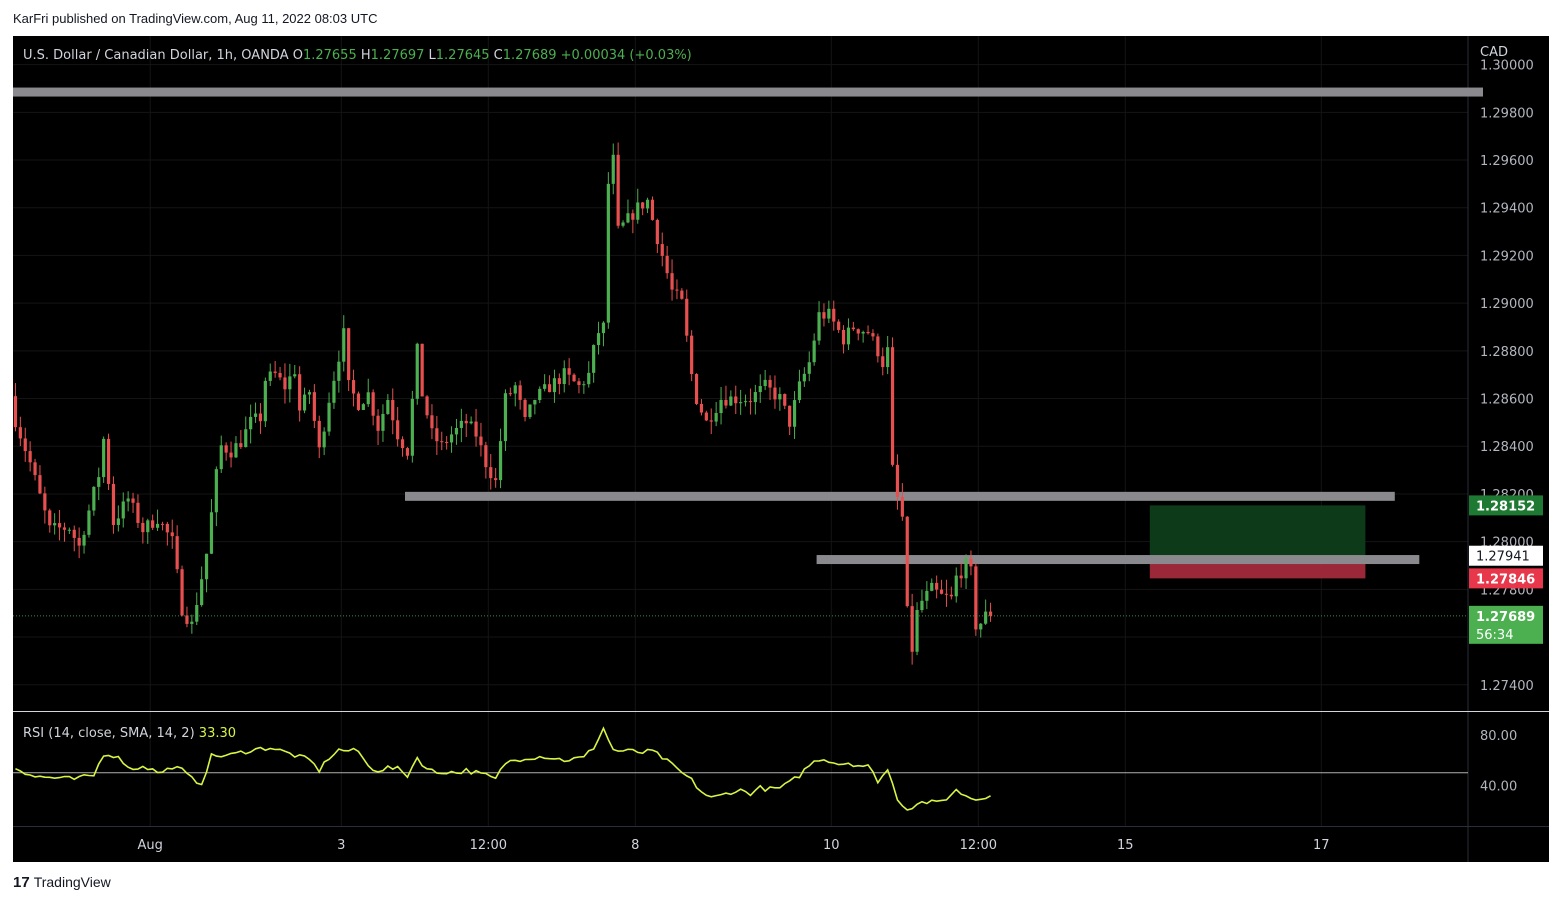  I want to click on time-tick-label: 12:00, so click(488, 845).